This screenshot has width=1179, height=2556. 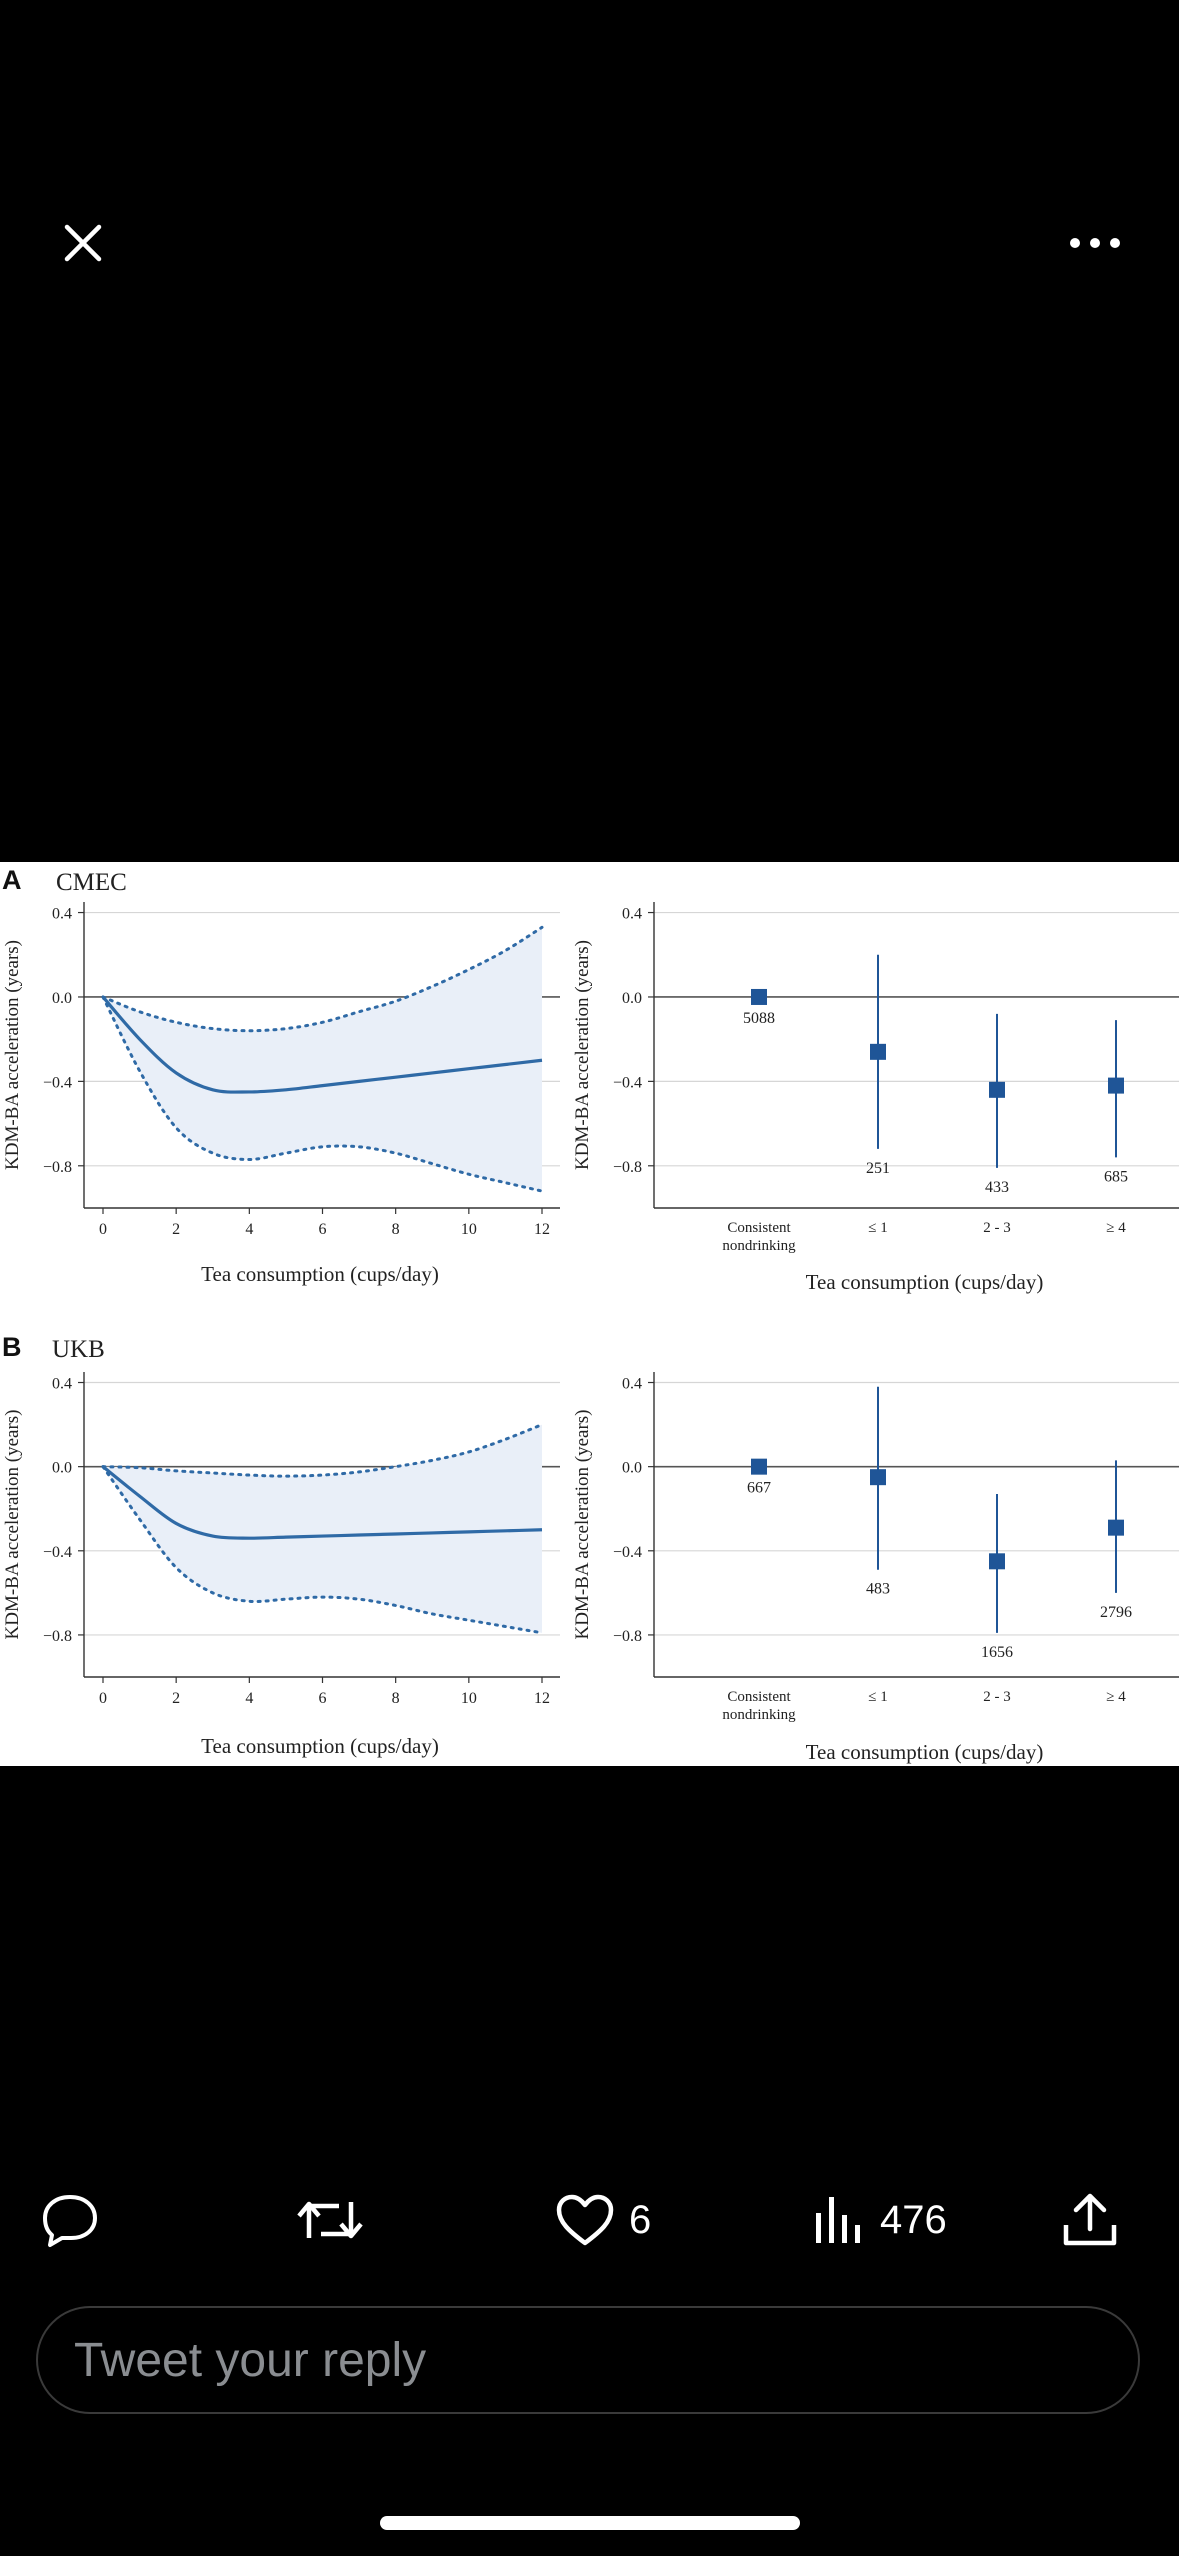 I want to click on retweet-button, so click(x=330, y=2220).